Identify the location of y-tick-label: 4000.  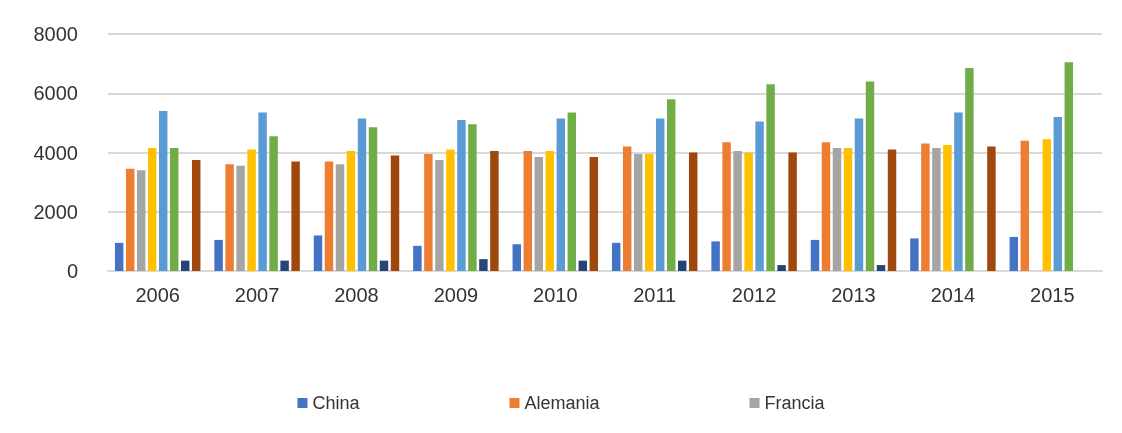
(55, 152).